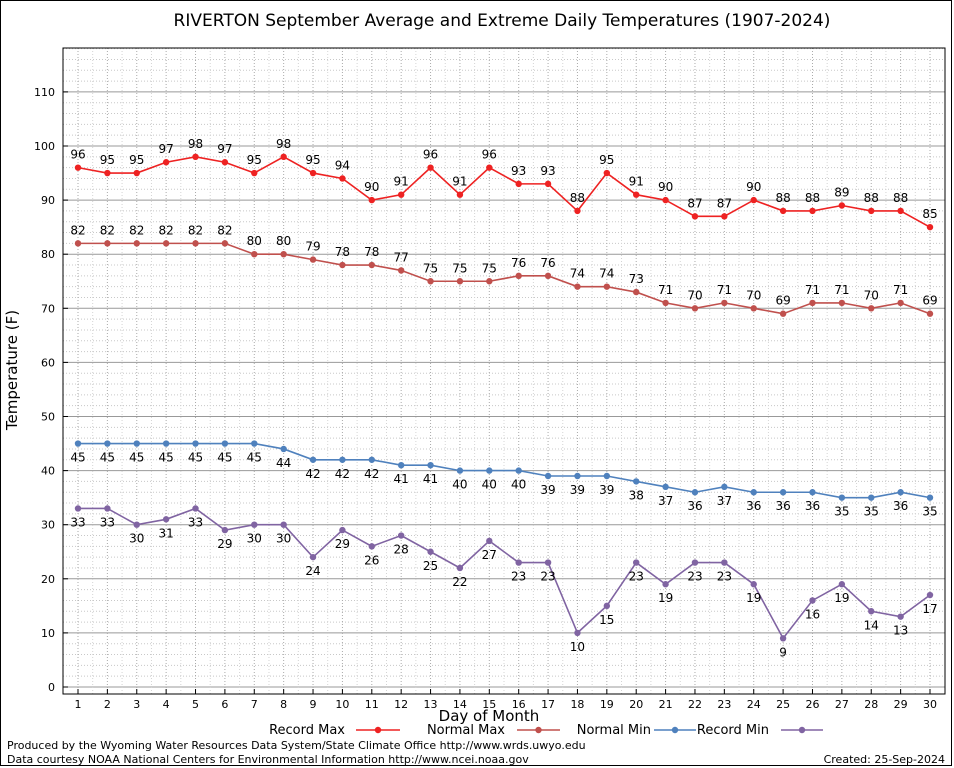  I want to click on record-min-data-label: 19, so click(841, 598).